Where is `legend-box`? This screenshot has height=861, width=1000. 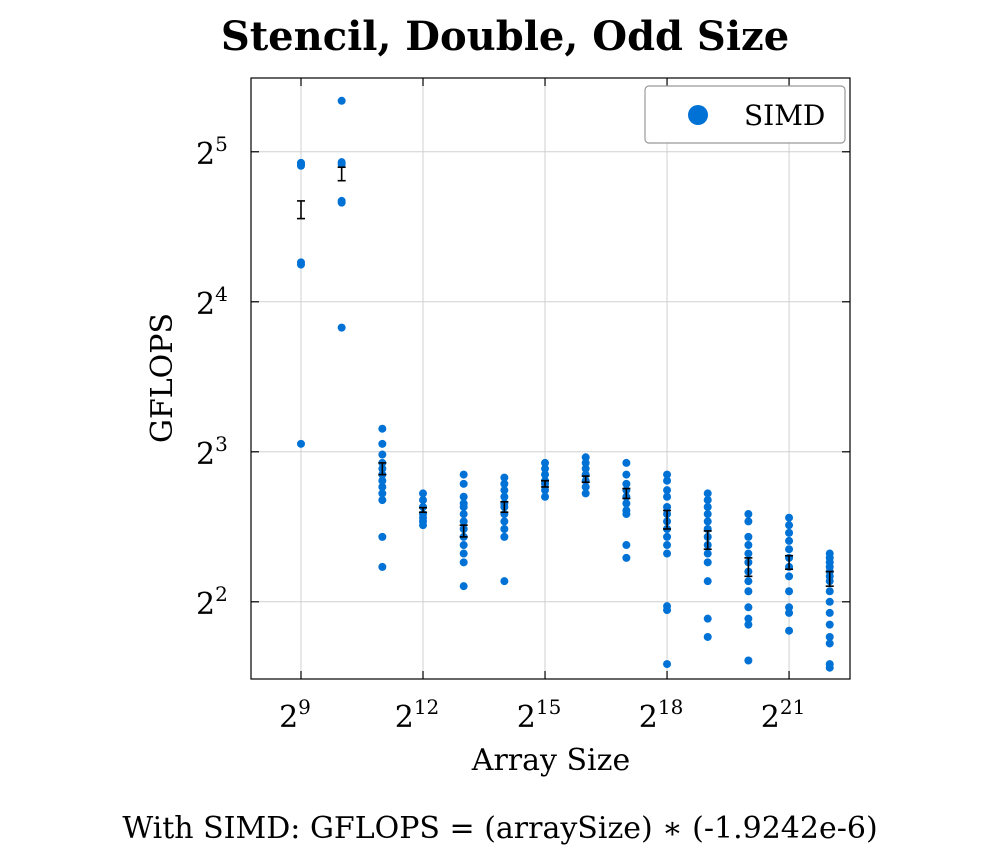
legend-box is located at coordinates (745, 114).